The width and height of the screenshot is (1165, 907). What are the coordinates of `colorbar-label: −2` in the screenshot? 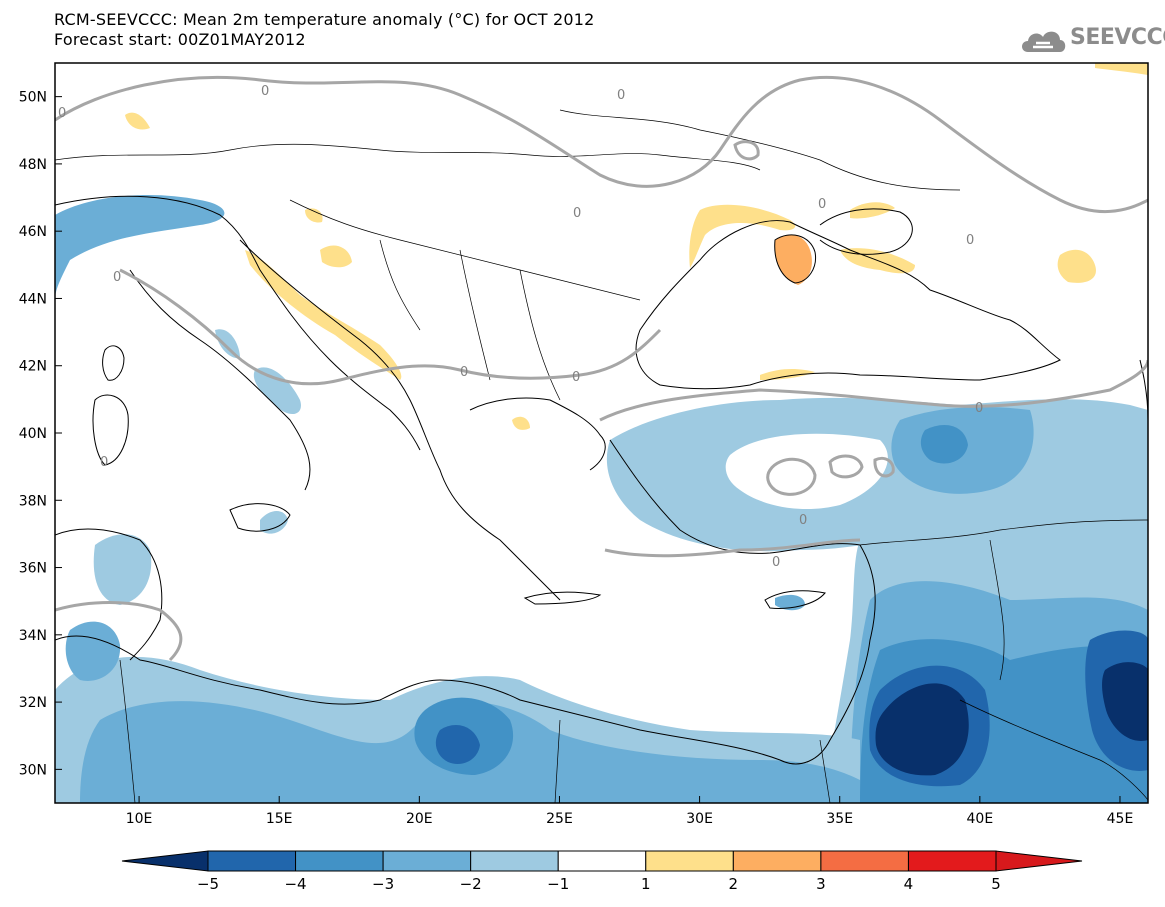 It's located at (471, 884).